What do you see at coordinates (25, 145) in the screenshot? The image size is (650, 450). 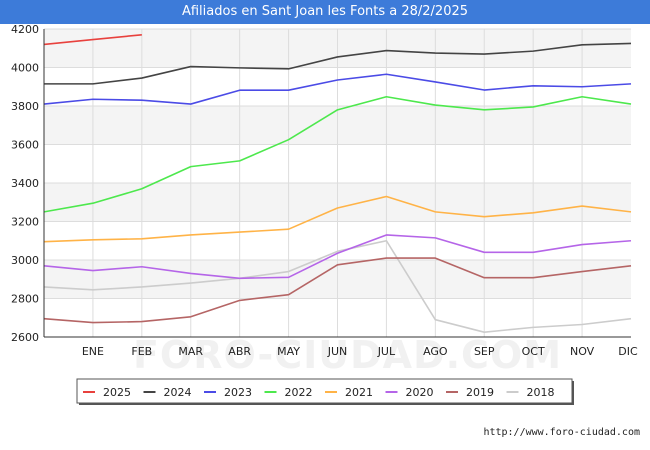 I see `y-tick-label: 3600` at bounding box center [25, 145].